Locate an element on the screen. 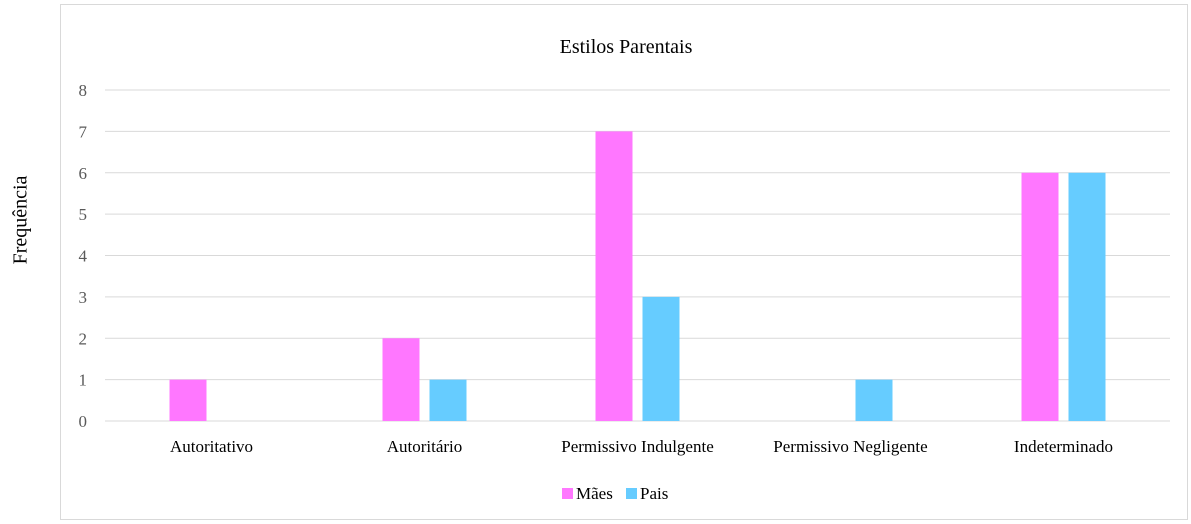 The image size is (1191, 524). y-tick-label: 3 is located at coordinates (83, 297).